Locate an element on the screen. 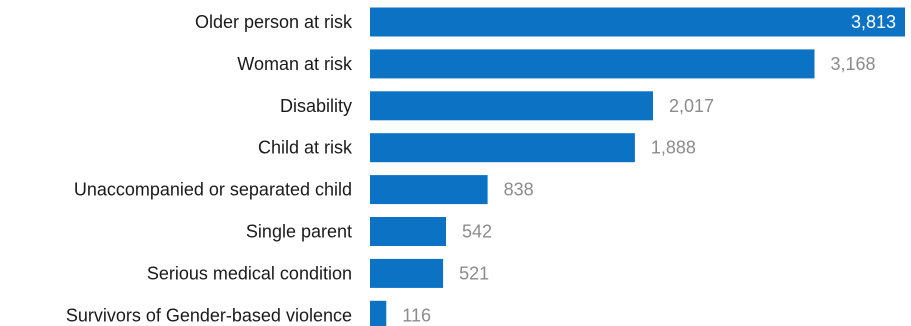 The image size is (911, 326). category-label: Serious medical condition is located at coordinates (249, 273).